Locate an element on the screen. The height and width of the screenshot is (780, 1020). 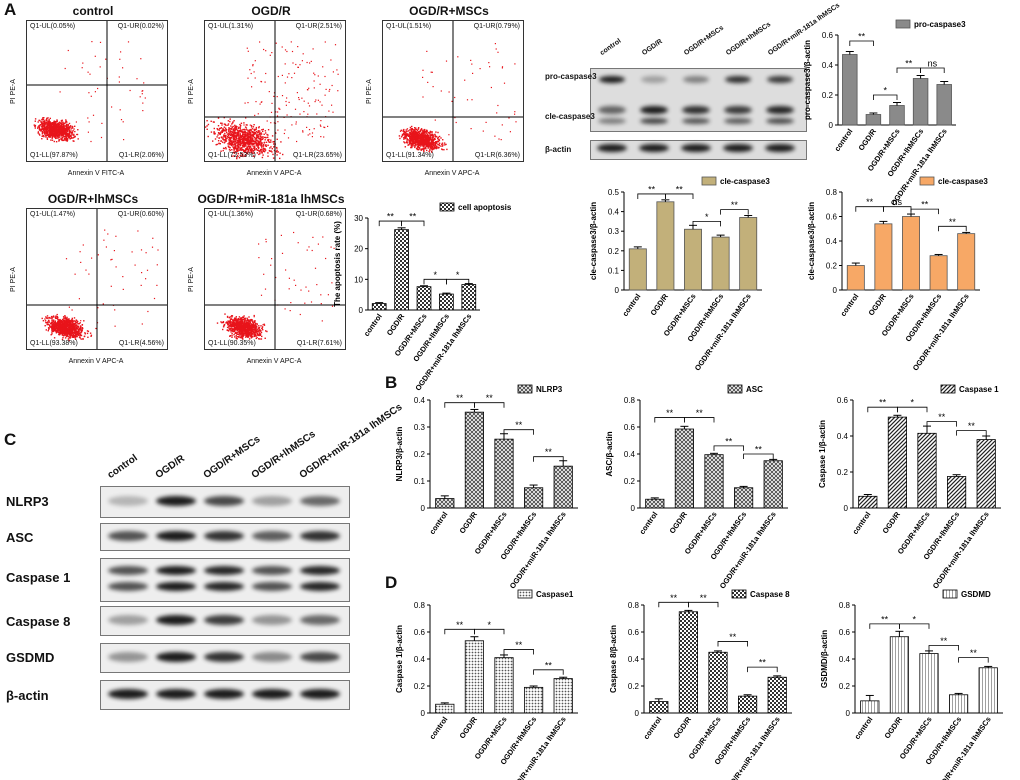
quadrant-ul: Q1-UL(0.05%) is located at coordinates (53, 26).